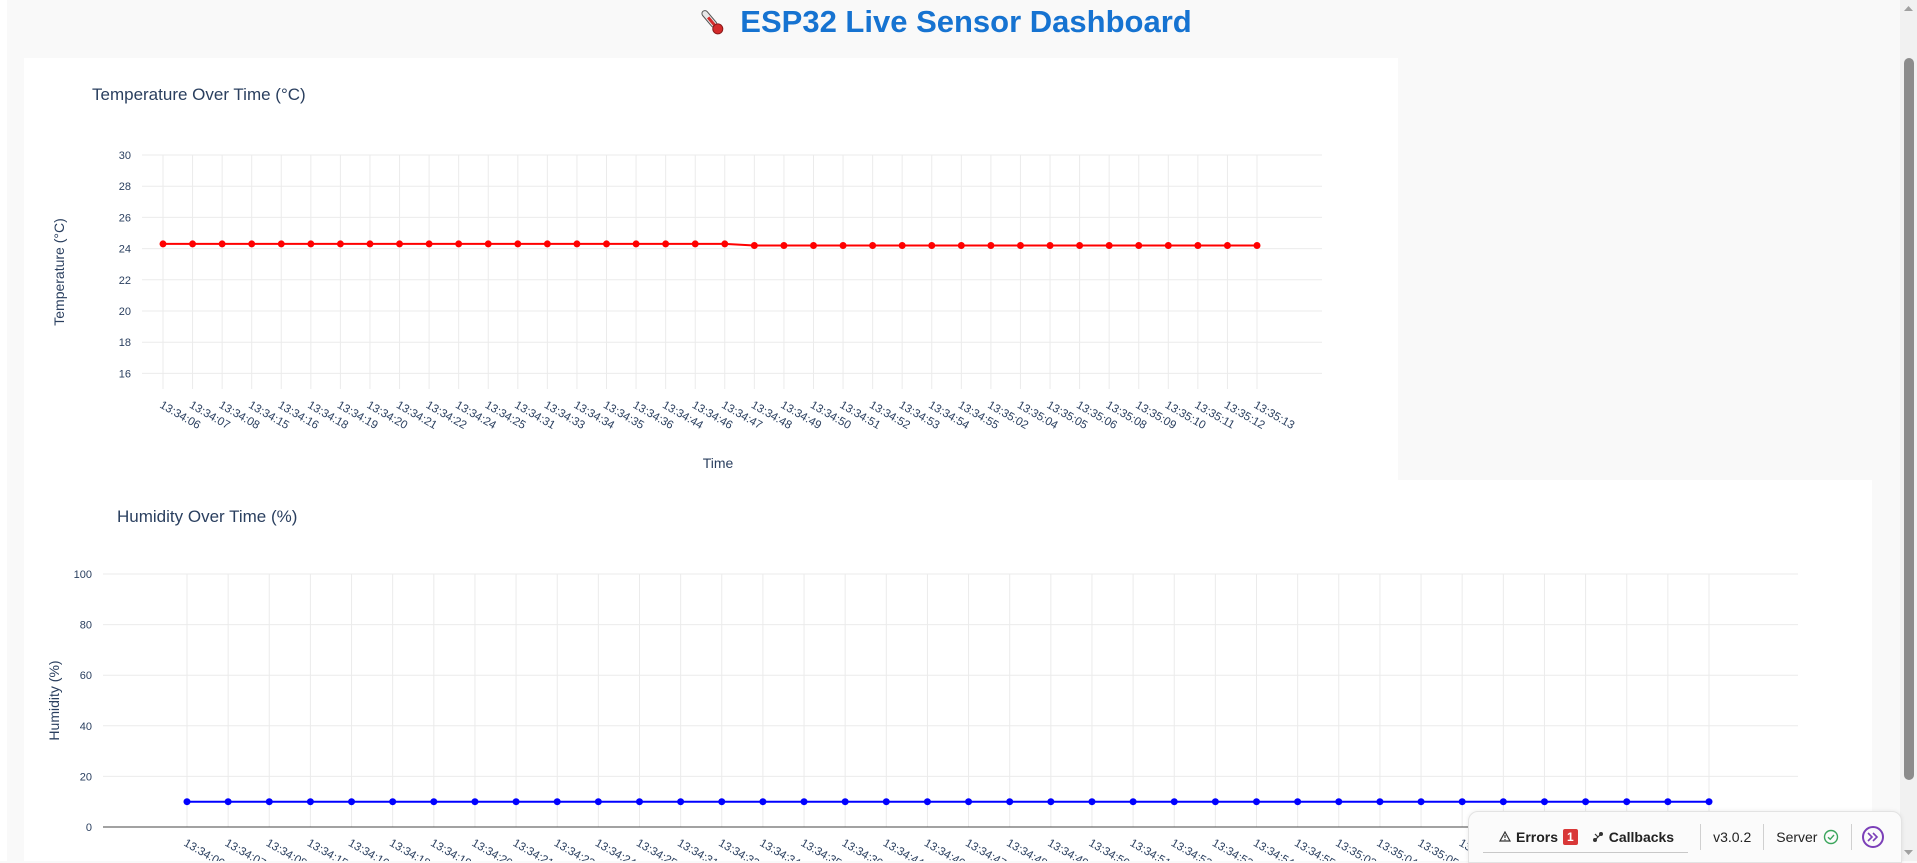 The width and height of the screenshot is (1917, 863). Describe the element at coordinates (821, 849) in the screenshot. I see `x-tick-label: 13:34:35` at that location.